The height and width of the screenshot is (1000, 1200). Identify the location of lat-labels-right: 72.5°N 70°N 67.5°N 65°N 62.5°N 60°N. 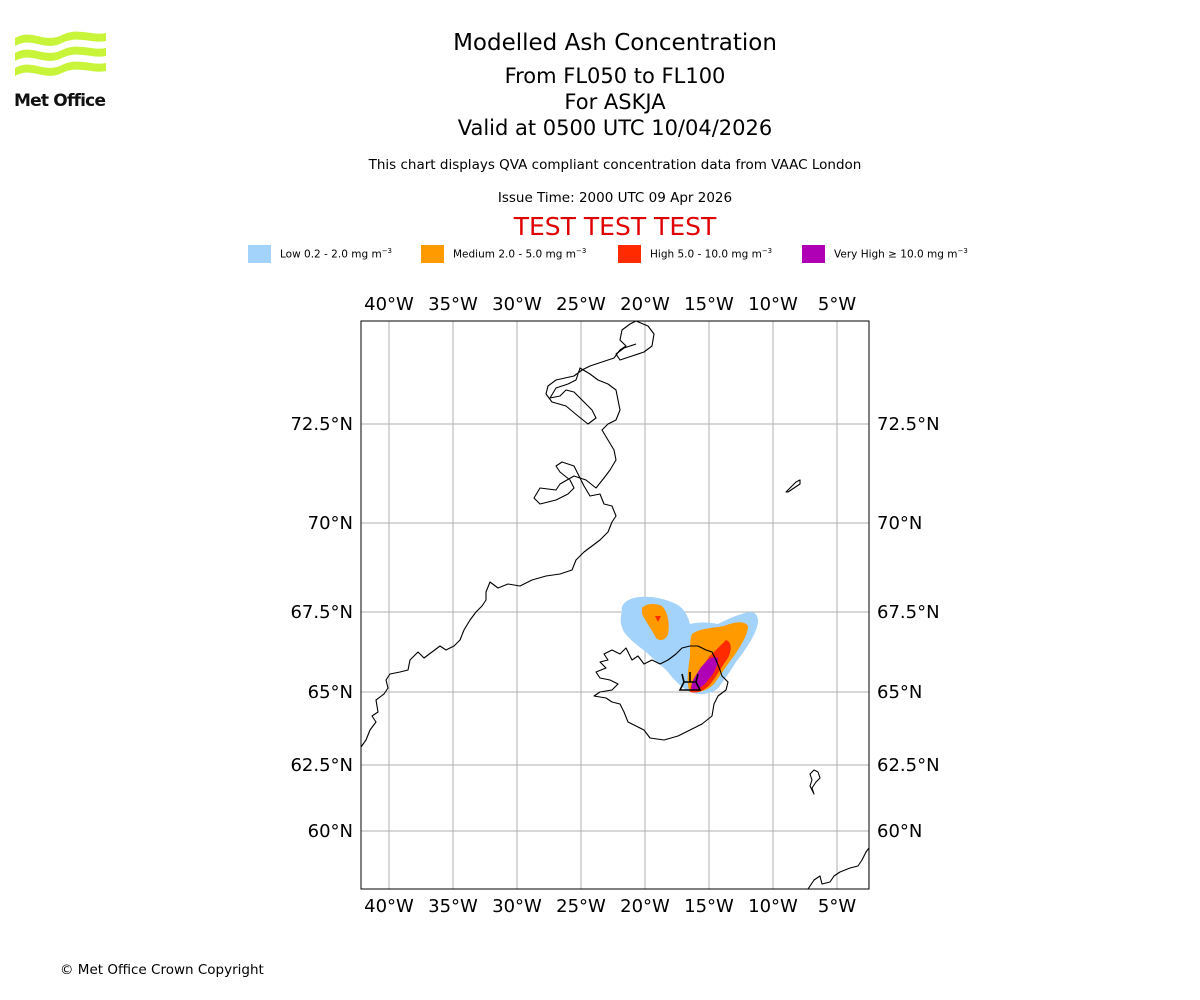
(908, 628).